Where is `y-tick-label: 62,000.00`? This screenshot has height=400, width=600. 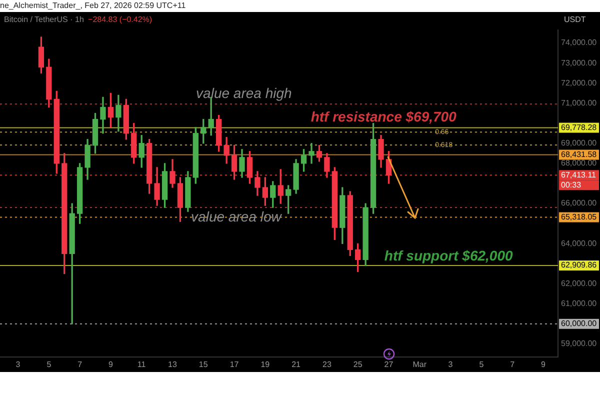
y-tick-label: 62,000.00 is located at coordinates (579, 283).